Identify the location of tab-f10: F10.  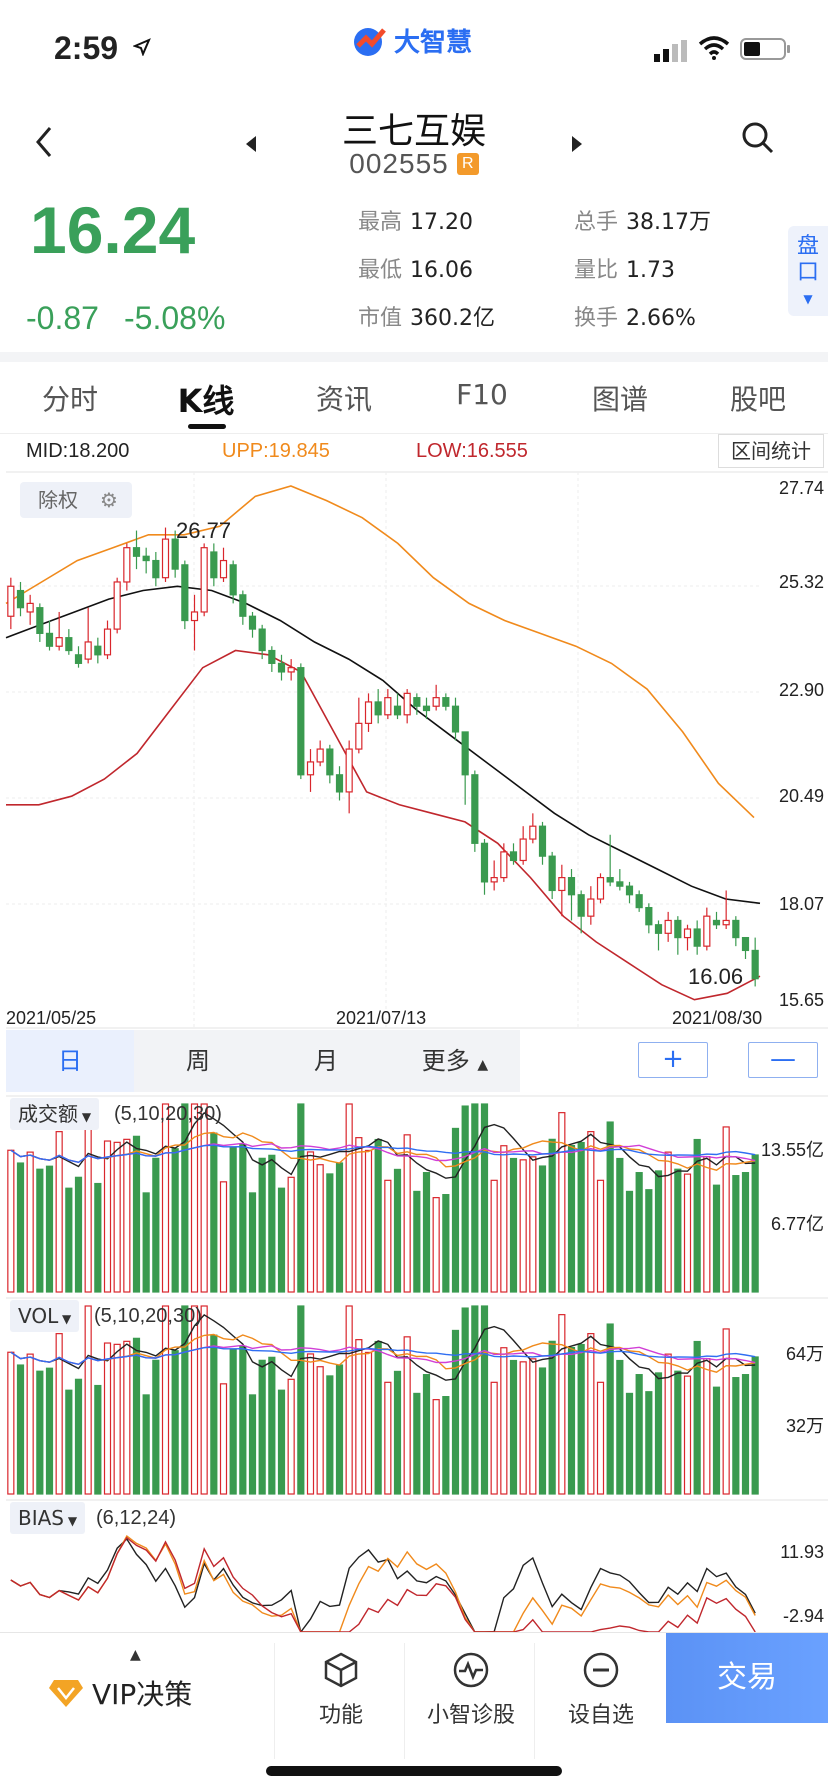
(482, 394).